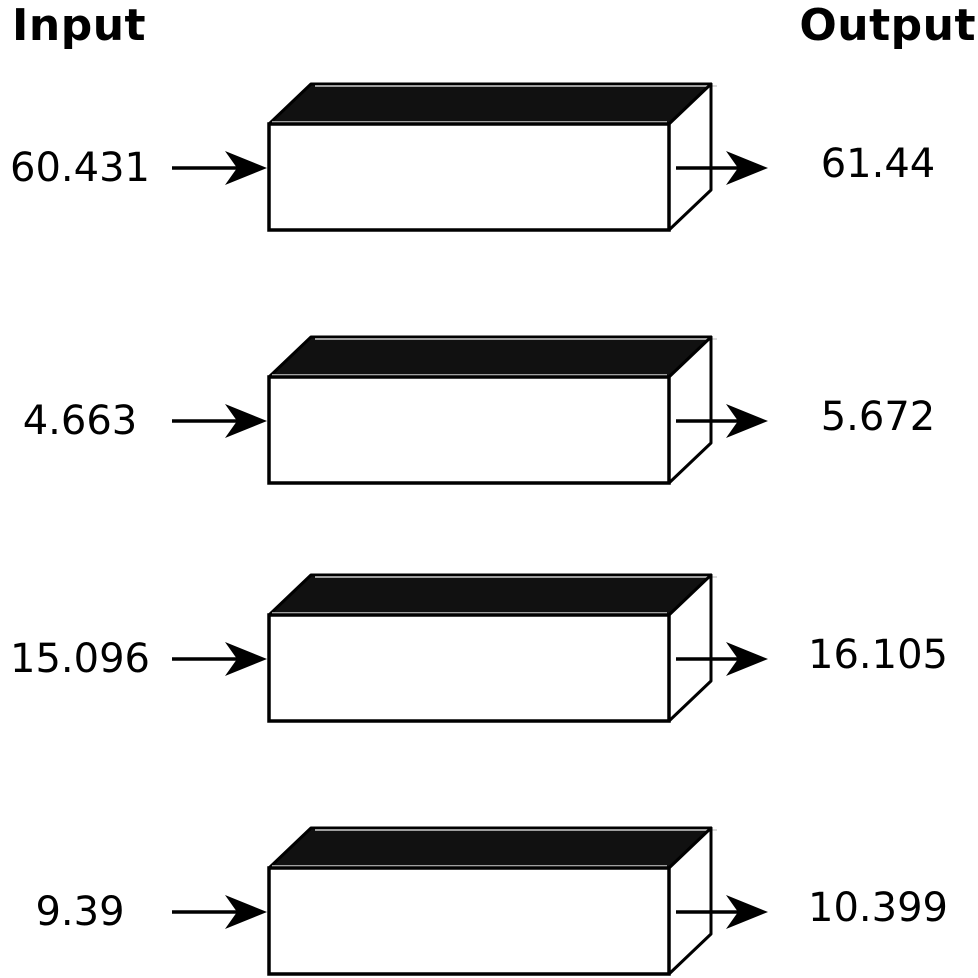  What do you see at coordinates (878, 655) in the screenshot?
I see `output-value: 16.105` at bounding box center [878, 655].